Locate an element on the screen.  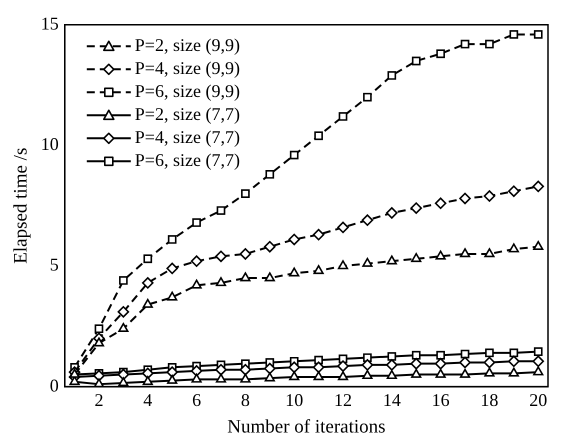
y-tick-label: 5 is located at coordinates (54, 264).